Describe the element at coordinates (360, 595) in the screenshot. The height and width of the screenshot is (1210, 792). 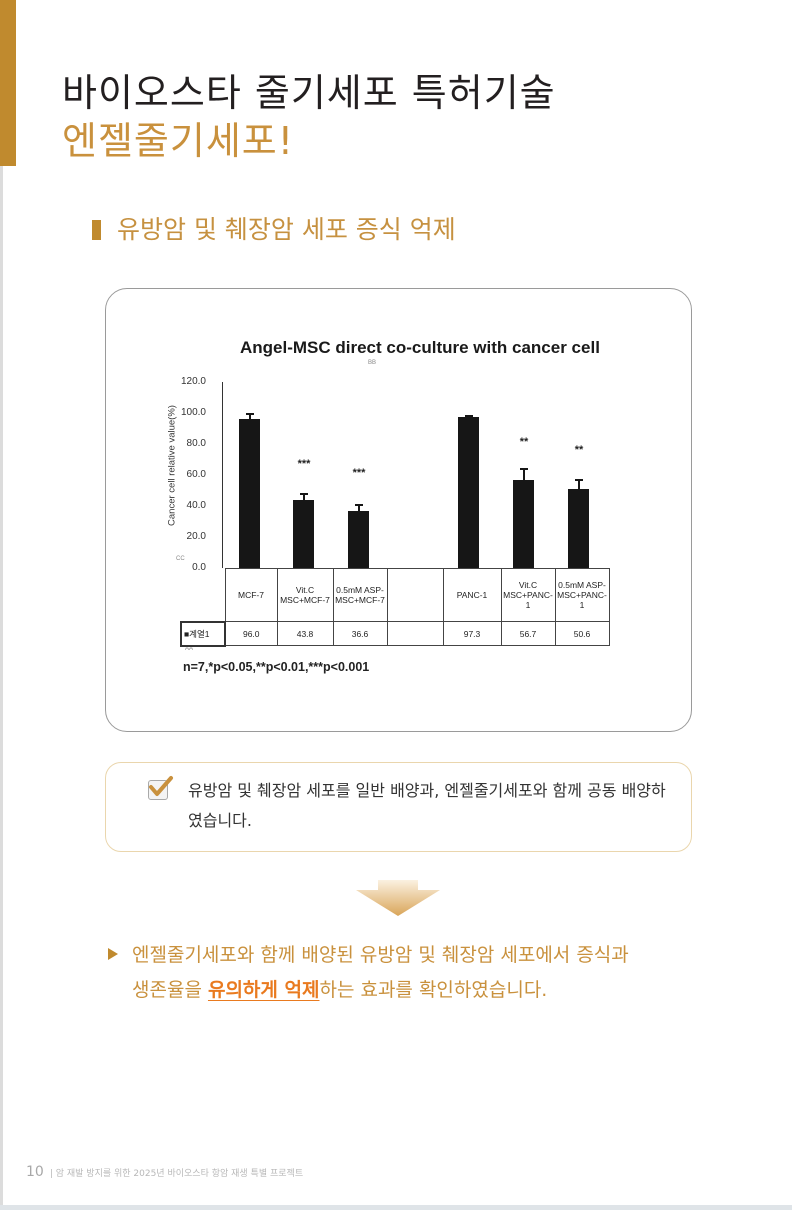
I see `category-label: 0.5mM ASP- MSC+MCF-7` at that location.